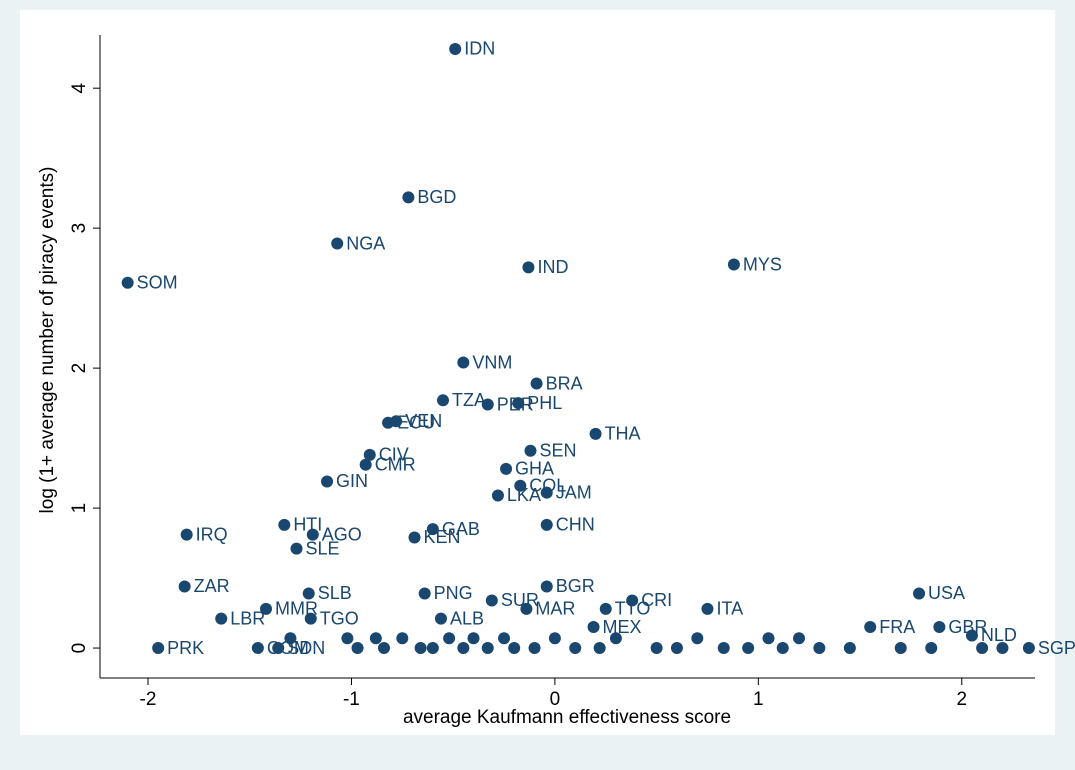 This screenshot has width=1075, height=770. Describe the element at coordinates (622, 627) in the screenshot. I see `point-label: MEX` at that location.